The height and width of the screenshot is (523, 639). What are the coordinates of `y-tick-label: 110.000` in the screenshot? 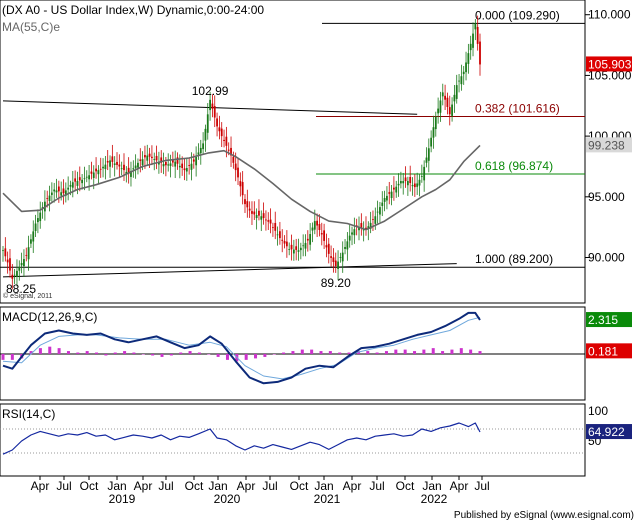 It's located at (609, 15).